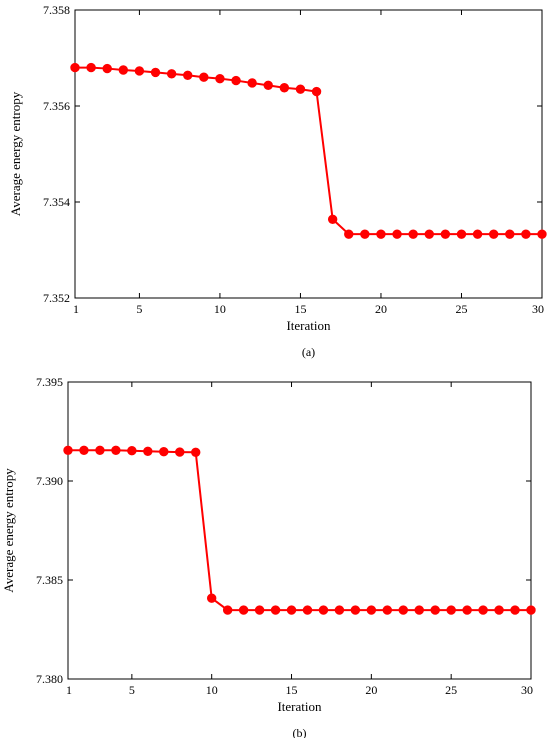 Image resolution: width=550 pixels, height=738 pixels. I want to click on chart-a-x-tick-label: 5, so click(139, 309).